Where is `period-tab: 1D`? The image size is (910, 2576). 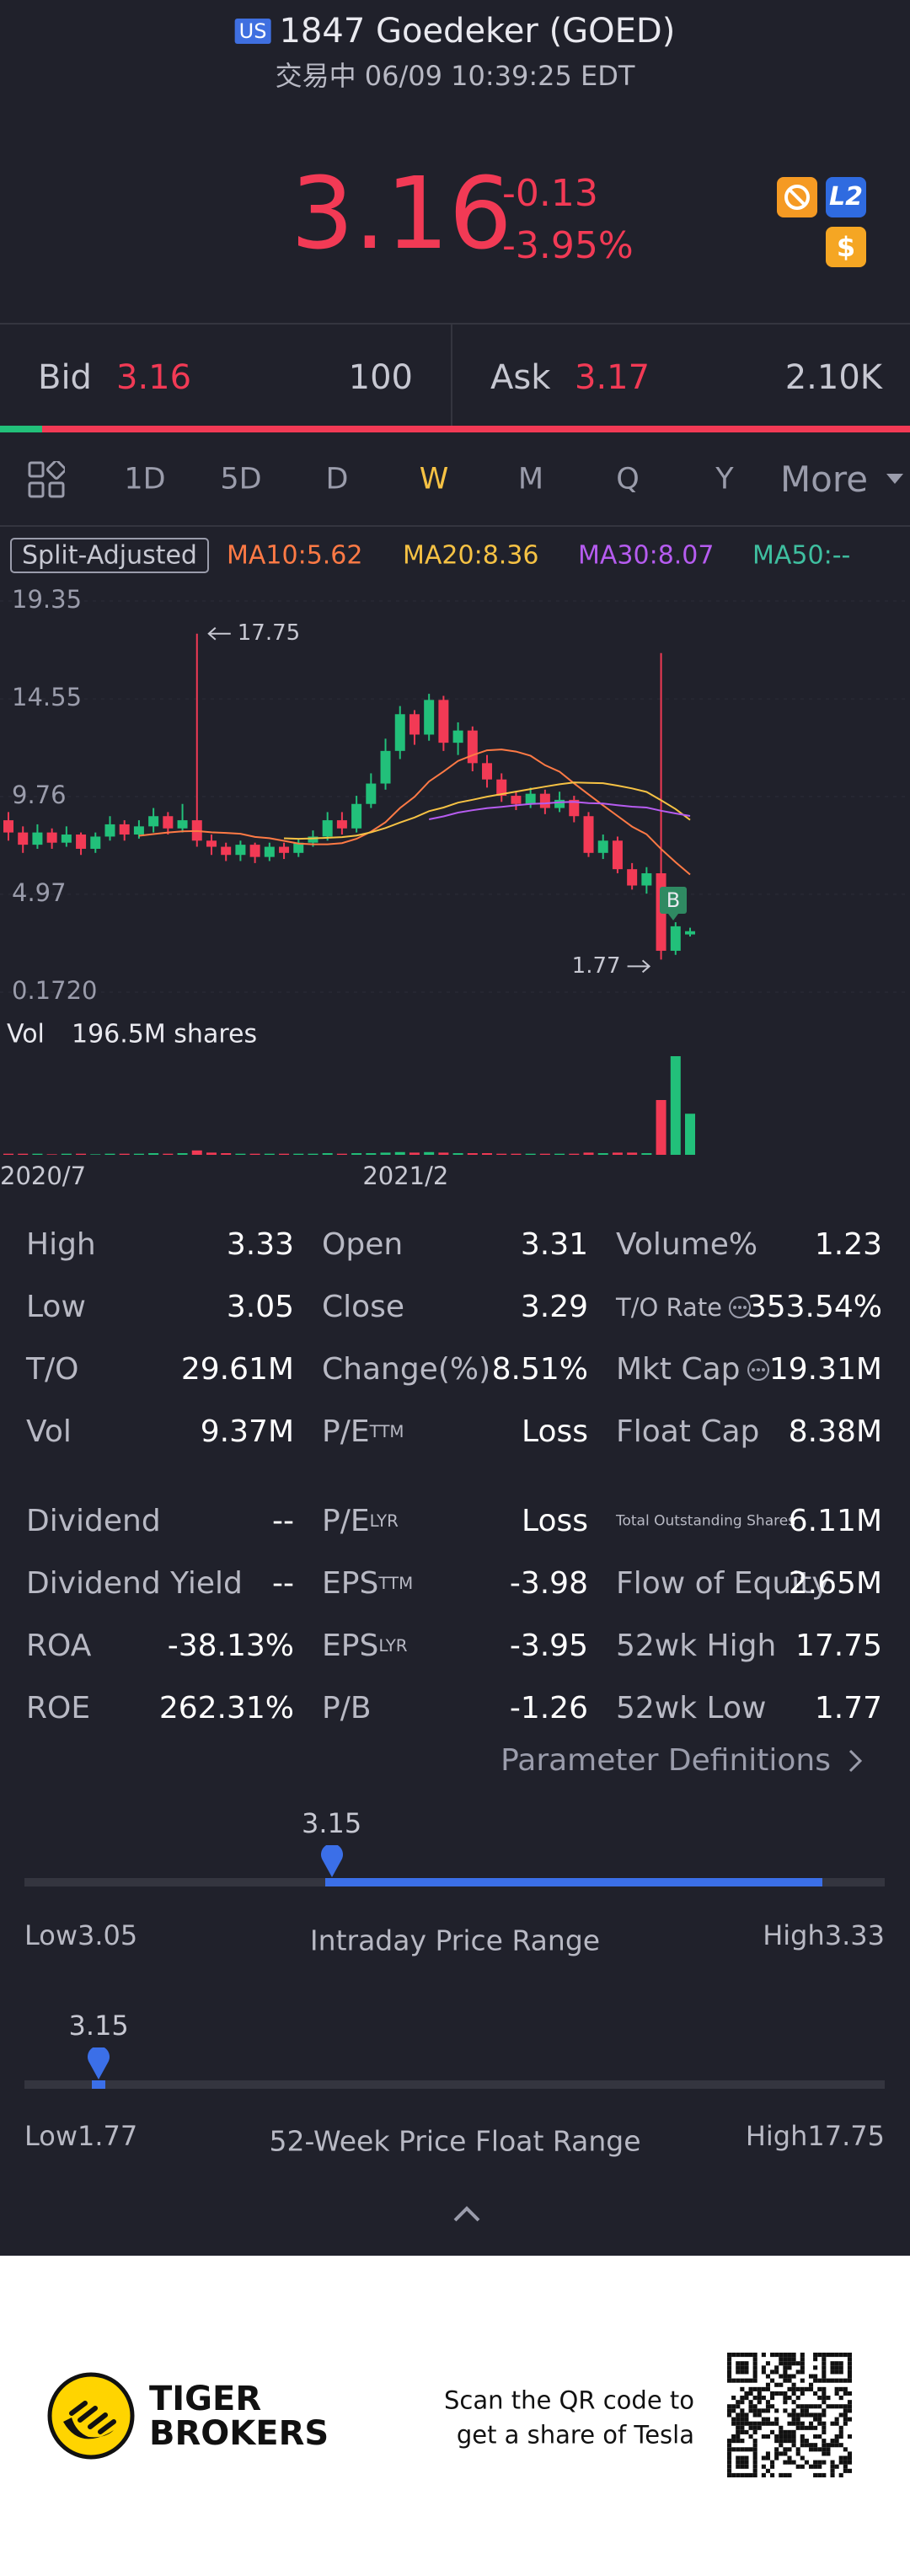
period-tab: 1D is located at coordinates (145, 479).